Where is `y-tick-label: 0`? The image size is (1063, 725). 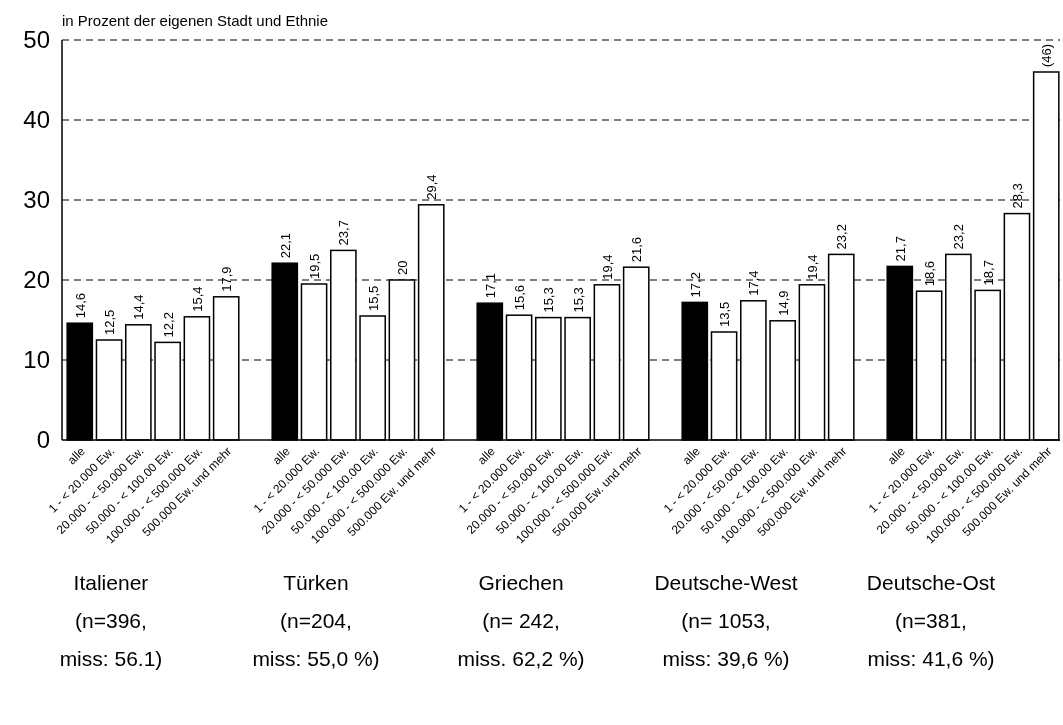 y-tick-label: 0 is located at coordinates (43, 440).